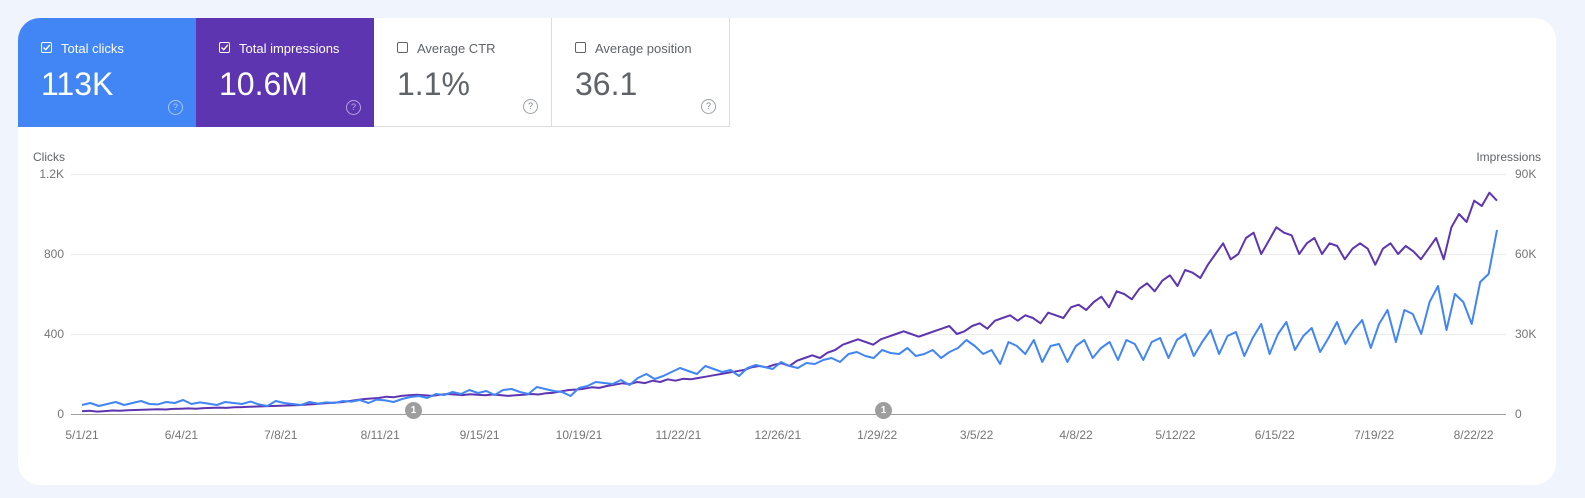 This screenshot has width=1585, height=498. I want to click on metric-card-total-impressions: Total impressions 10.6M ?, so click(285, 72).